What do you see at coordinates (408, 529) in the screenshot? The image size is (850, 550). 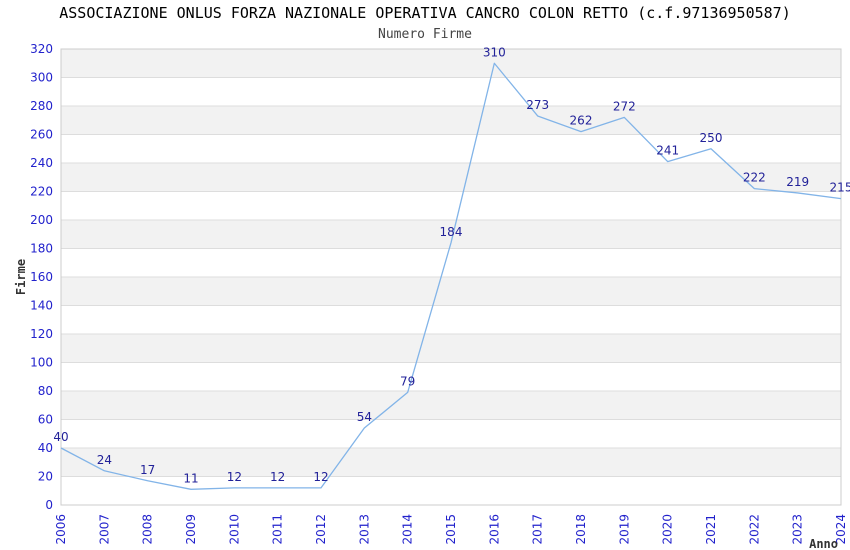 I see `x-tick-label: 2014` at bounding box center [408, 529].